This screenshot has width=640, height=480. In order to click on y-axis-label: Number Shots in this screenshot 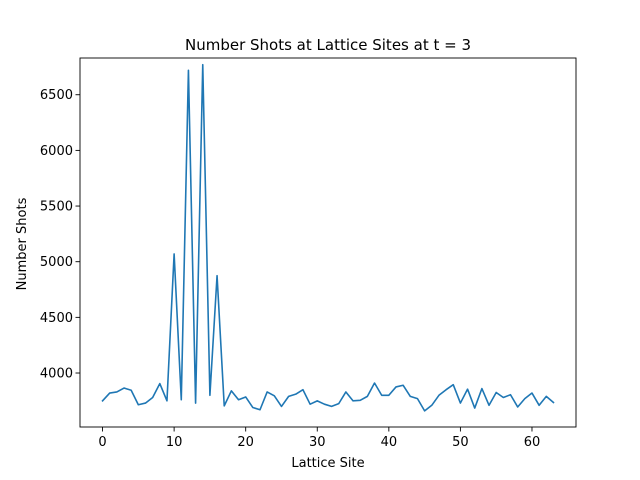, I will do `click(22, 243)`.